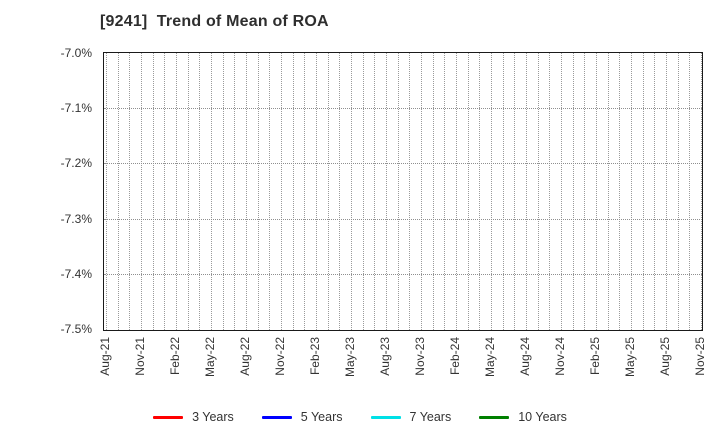 Image resolution: width=720 pixels, height=440 pixels. Describe the element at coordinates (213, 417) in the screenshot. I see `legend-label: 3 Years` at that location.